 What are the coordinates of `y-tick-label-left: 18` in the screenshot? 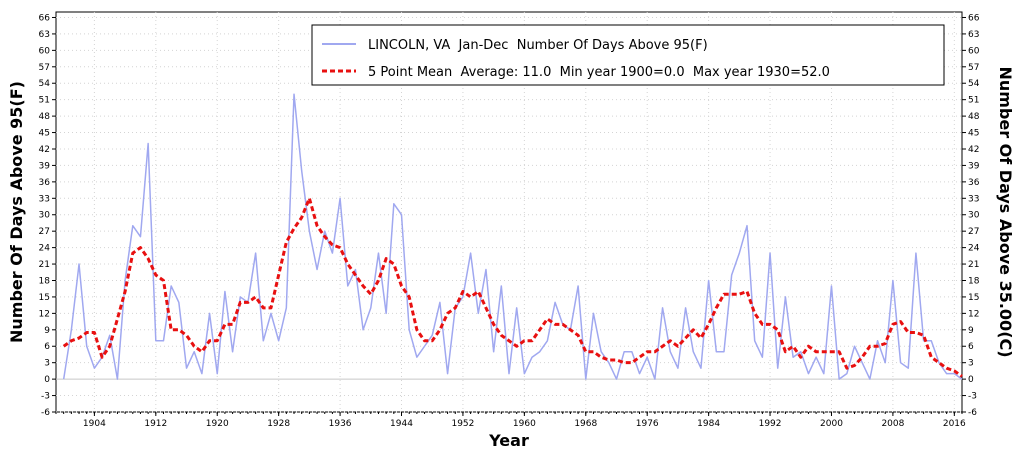 It's located at (45, 281).